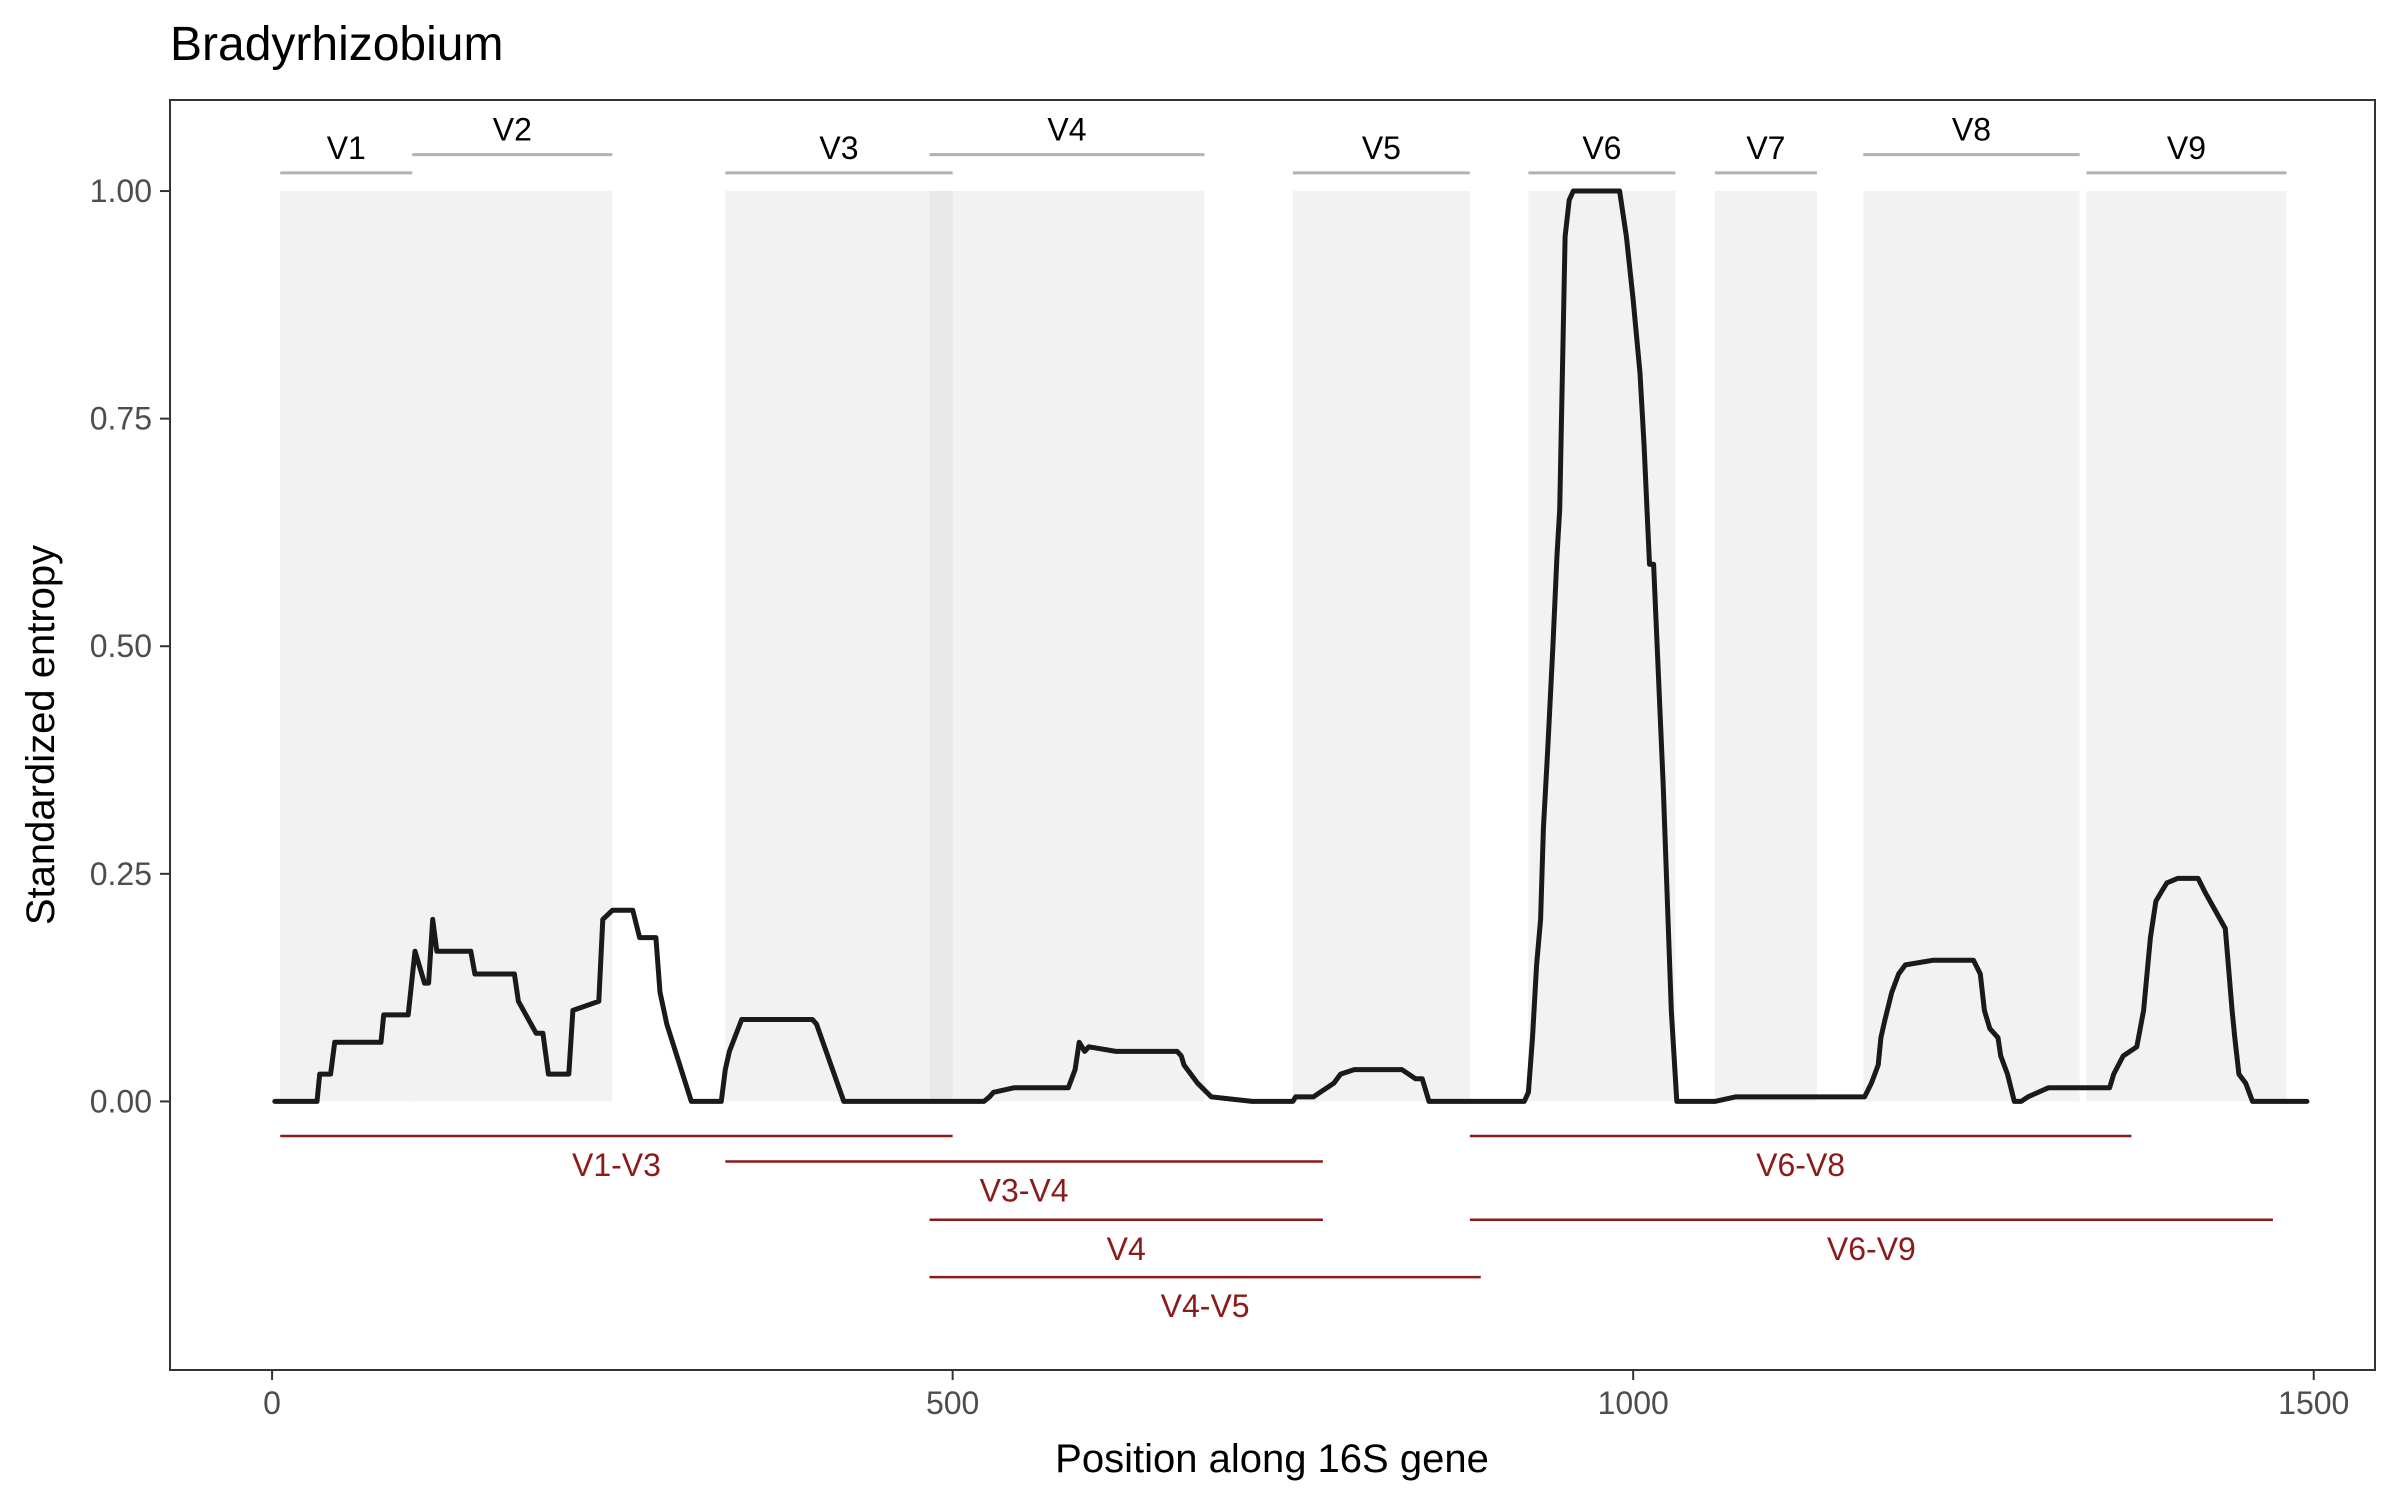 This screenshot has height=1500, width=2400. Describe the element at coordinates (1381, 148) in the screenshot. I see `region-label-v5: V5` at that location.